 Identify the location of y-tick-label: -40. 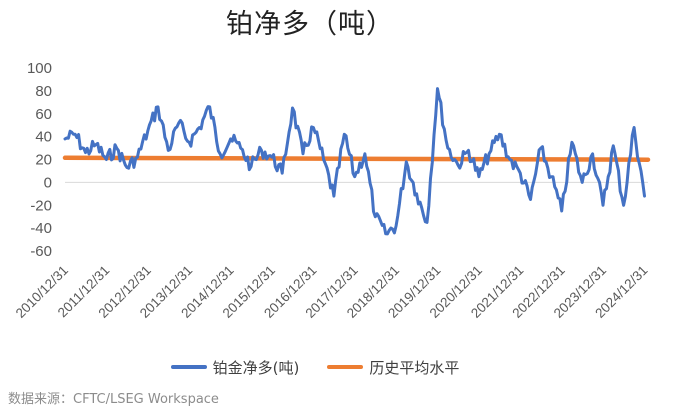
(41, 228).